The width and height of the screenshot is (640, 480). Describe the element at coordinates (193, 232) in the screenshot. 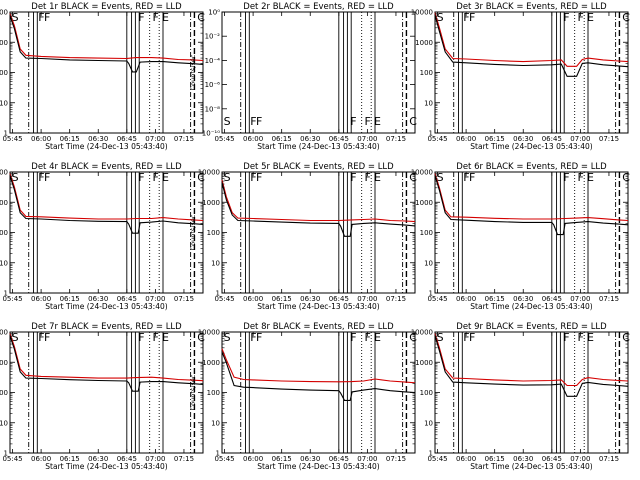

I see `y-axis-label: Counts/sec` at that location.